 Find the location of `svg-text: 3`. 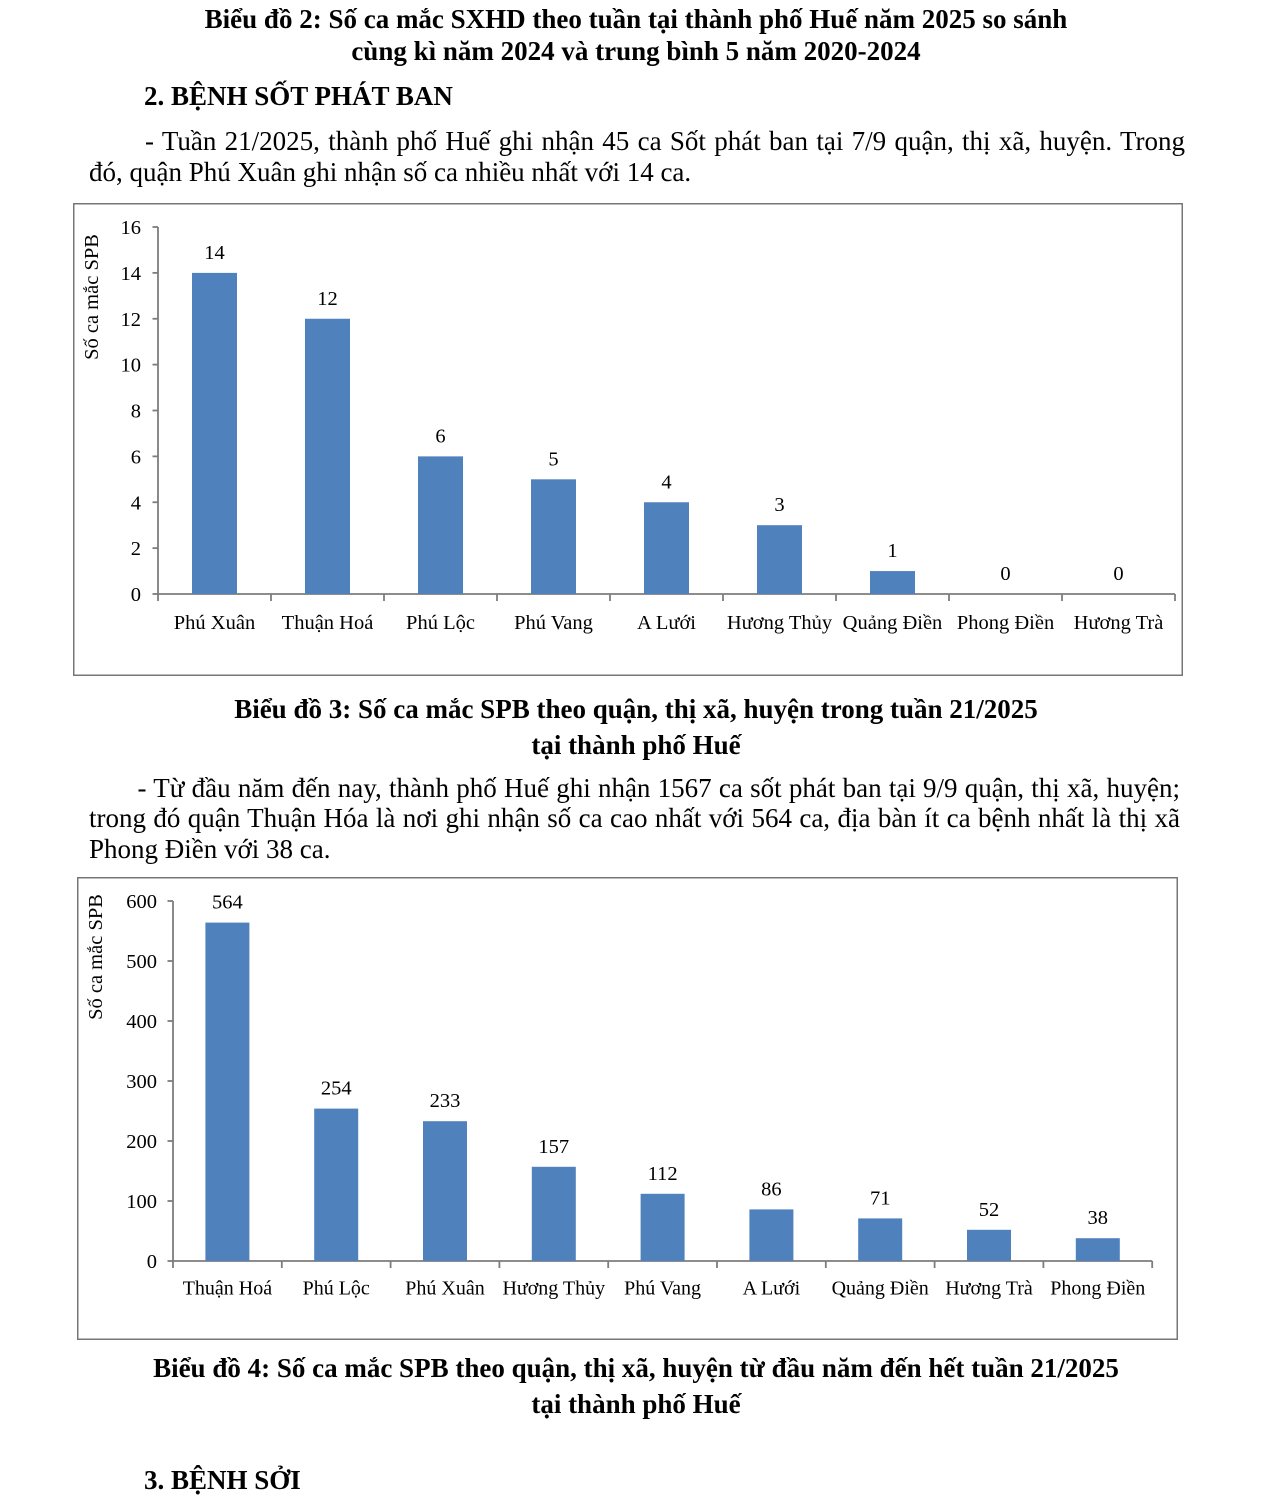

svg-text: 3 is located at coordinates (779, 505).